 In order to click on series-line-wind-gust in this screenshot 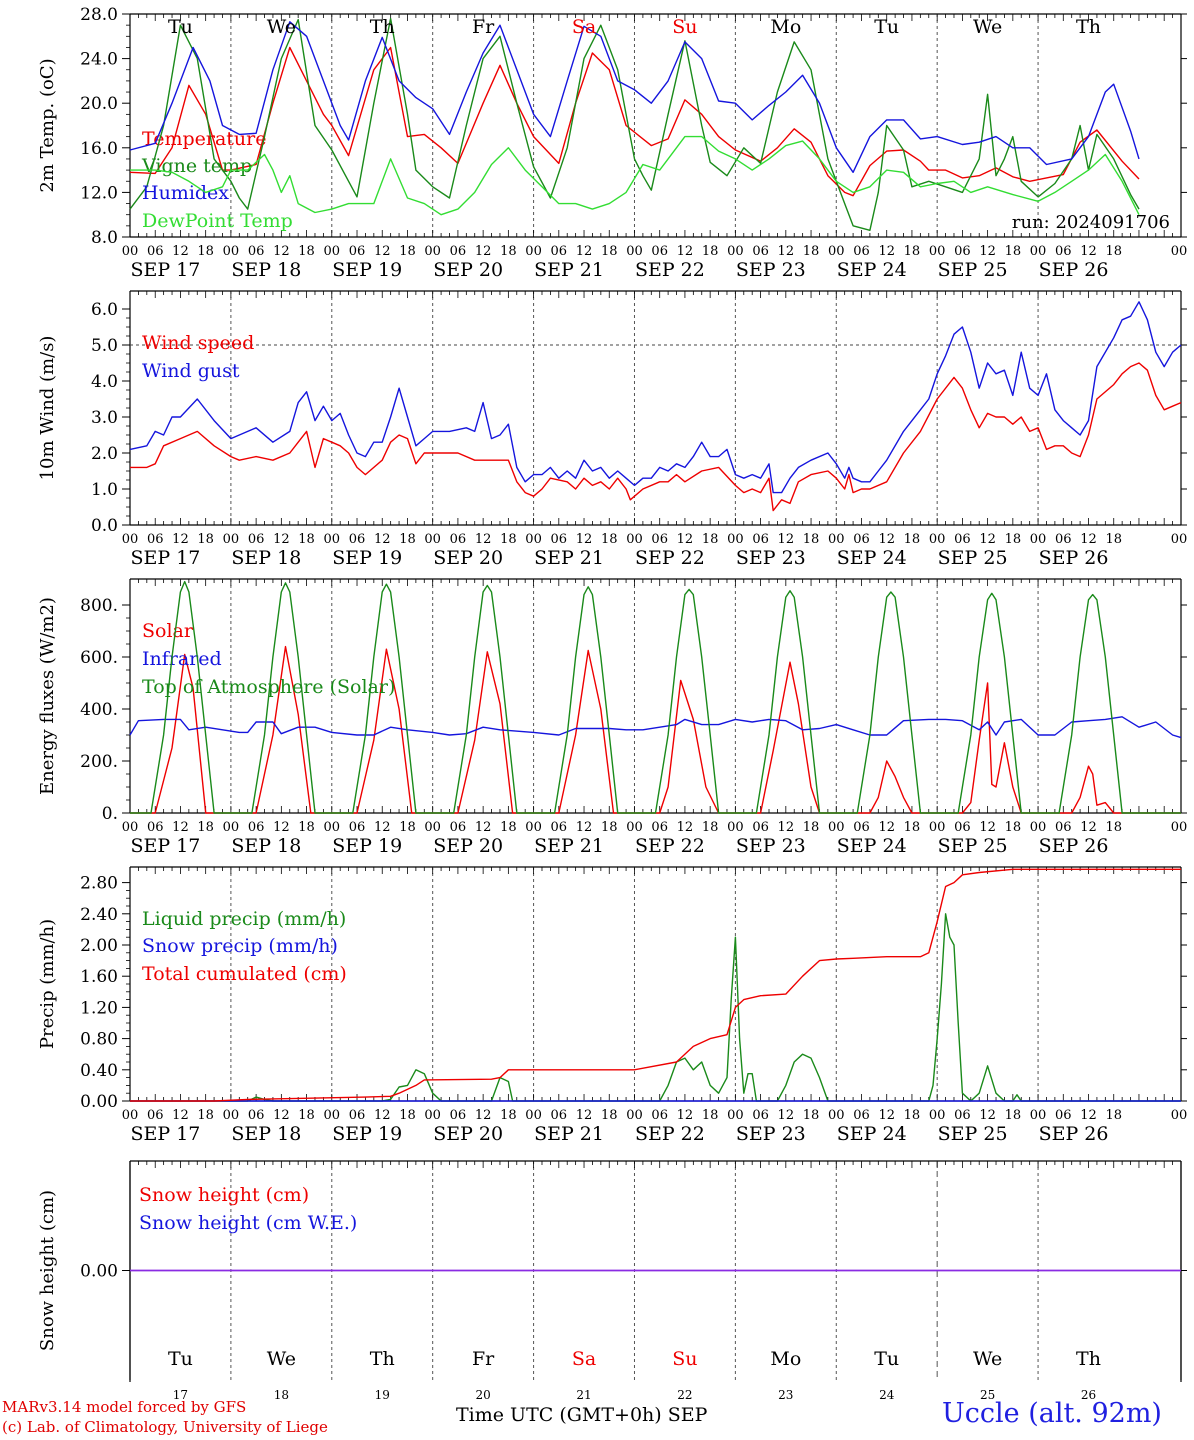, I will do `click(655, 397)`.